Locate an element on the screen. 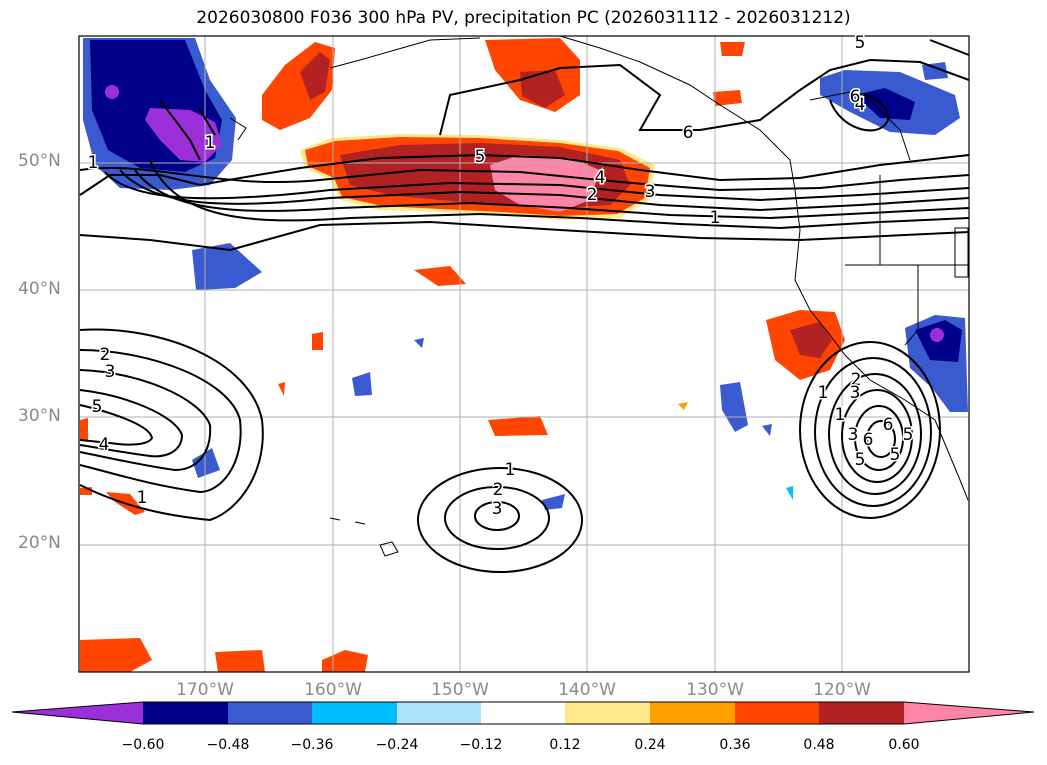 This screenshot has height=765, width=1047. lon-label: 140°W is located at coordinates (587, 690).